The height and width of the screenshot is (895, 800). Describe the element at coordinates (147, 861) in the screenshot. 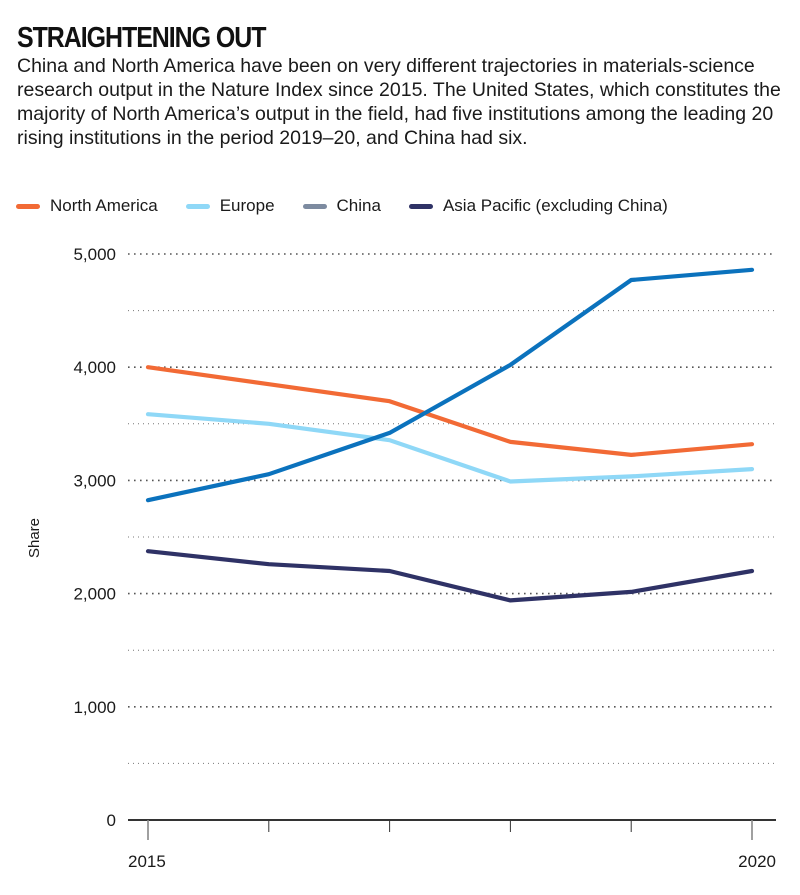

I see `x-tick-label: 2015` at that location.